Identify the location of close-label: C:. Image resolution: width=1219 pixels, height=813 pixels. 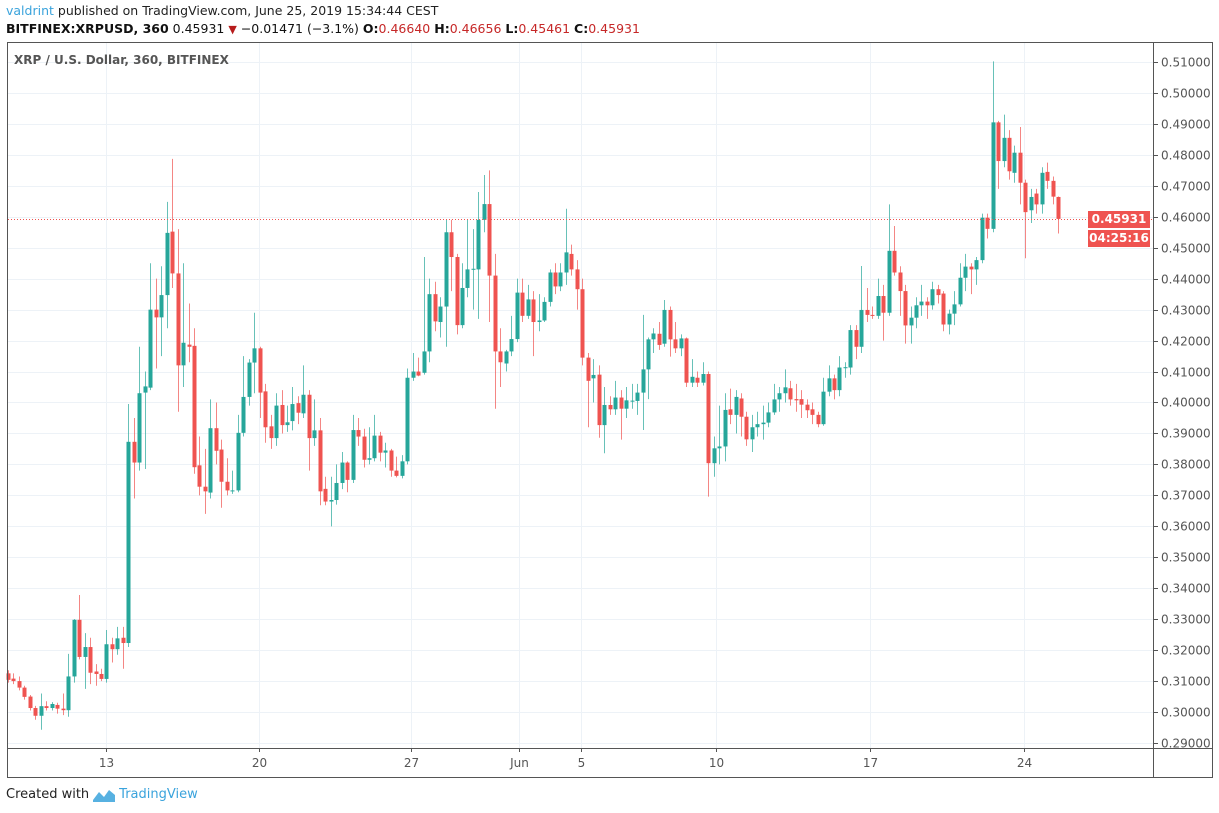
(581, 28).